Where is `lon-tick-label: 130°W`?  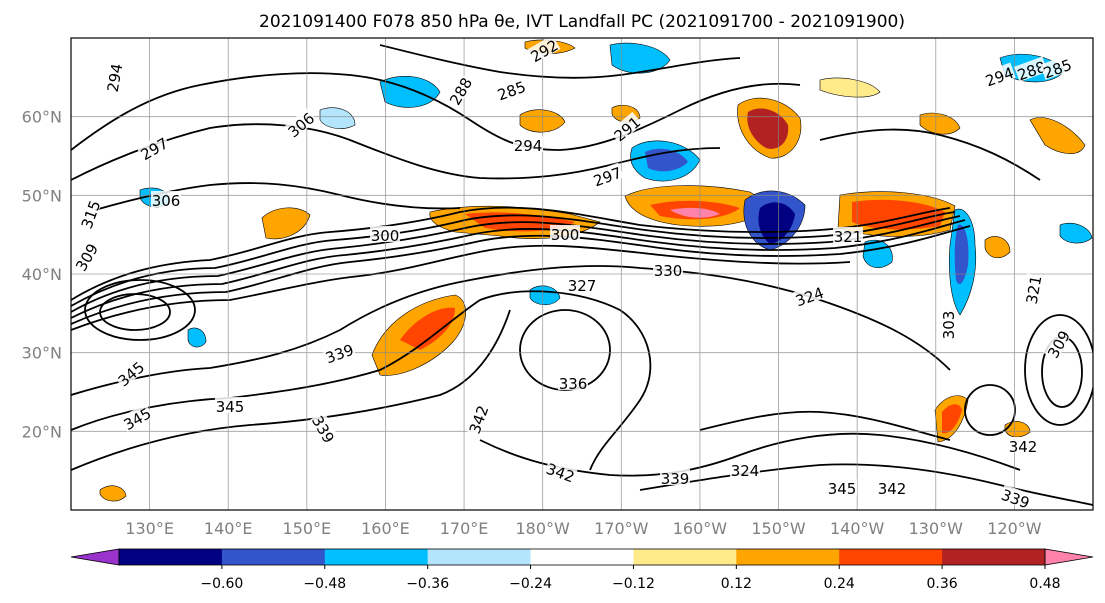 lon-tick-label: 130°W is located at coordinates (936, 528).